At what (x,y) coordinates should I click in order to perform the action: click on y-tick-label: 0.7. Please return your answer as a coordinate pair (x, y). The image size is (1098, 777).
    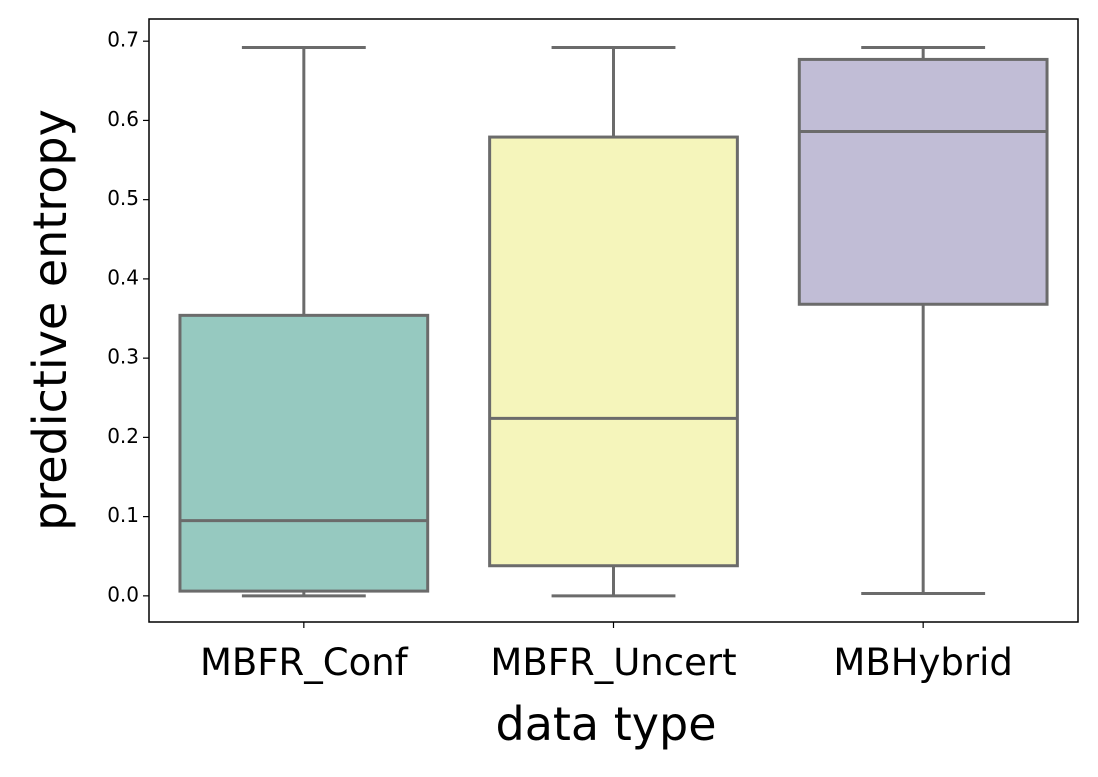
    Looking at the image, I should click on (123, 40).